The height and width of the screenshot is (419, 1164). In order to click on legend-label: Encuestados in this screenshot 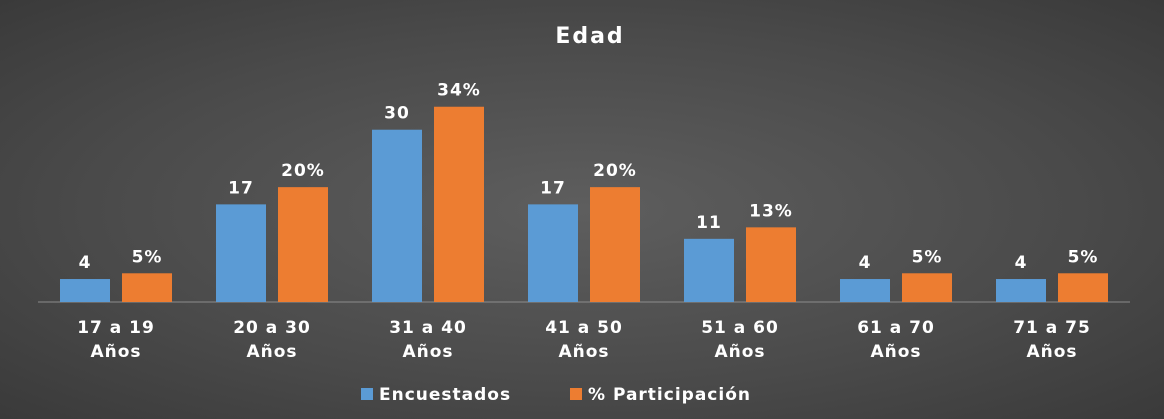, I will do `click(445, 395)`.